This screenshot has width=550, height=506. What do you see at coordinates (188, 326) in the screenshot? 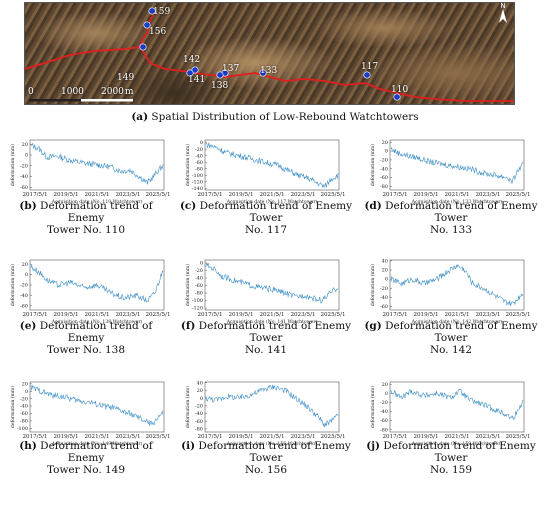
I see `caption-letter: (f)` at bounding box center [188, 326].